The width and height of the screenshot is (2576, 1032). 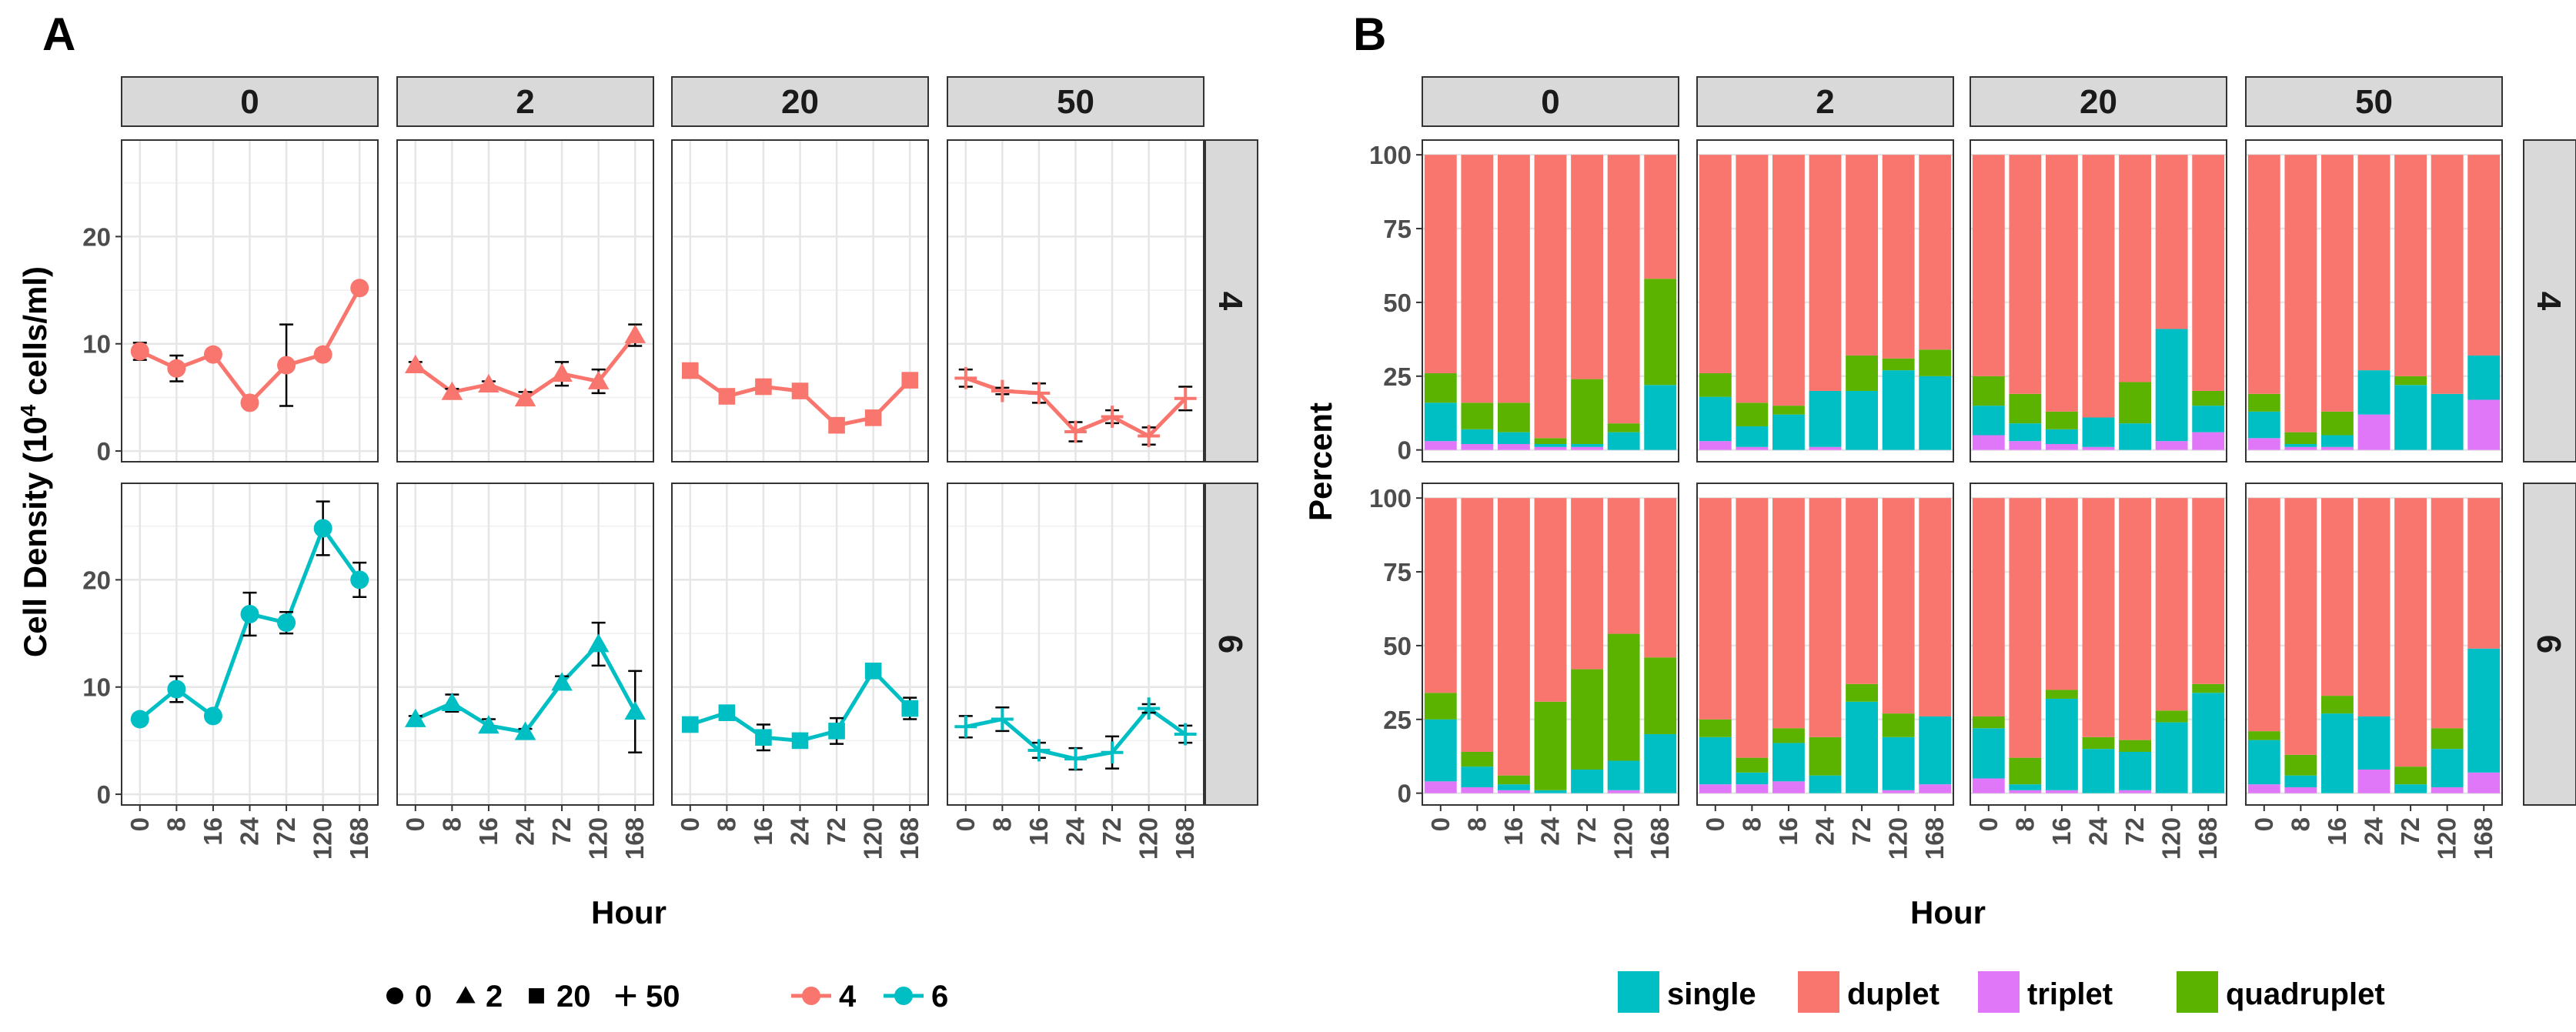 I want to click on panel-b-x-tick-label: 16, so click(x=1788, y=832).